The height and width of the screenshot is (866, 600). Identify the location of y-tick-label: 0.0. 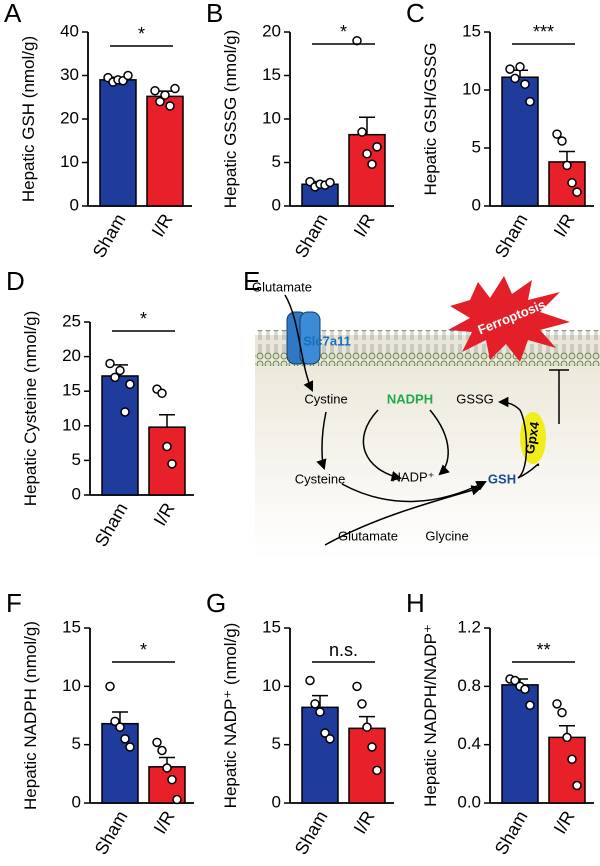
(469, 801).